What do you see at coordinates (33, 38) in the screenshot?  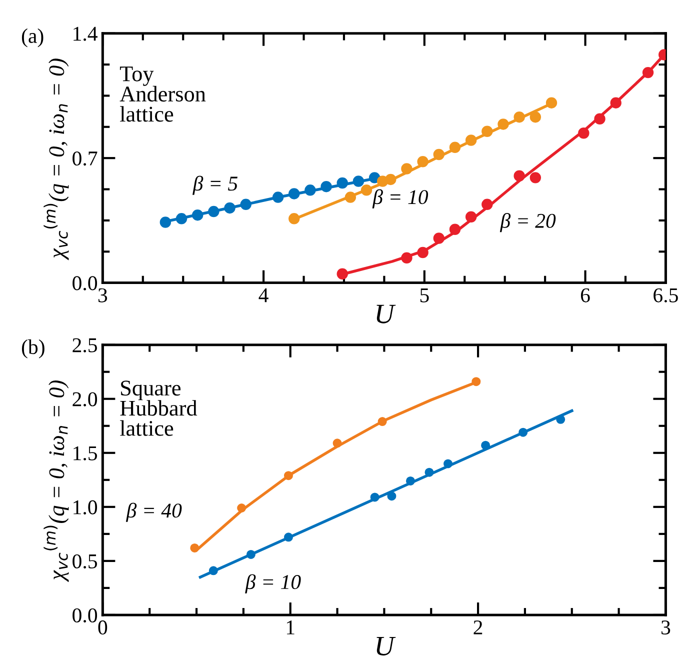 I see `text: (a)` at bounding box center [33, 38].